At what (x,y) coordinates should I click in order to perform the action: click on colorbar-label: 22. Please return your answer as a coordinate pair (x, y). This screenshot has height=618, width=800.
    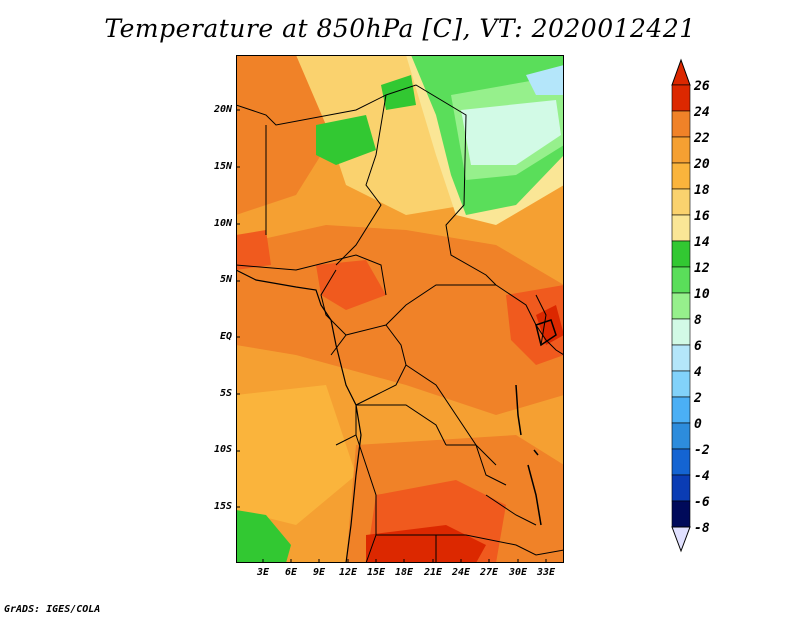
    Looking at the image, I should click on (702, 138).